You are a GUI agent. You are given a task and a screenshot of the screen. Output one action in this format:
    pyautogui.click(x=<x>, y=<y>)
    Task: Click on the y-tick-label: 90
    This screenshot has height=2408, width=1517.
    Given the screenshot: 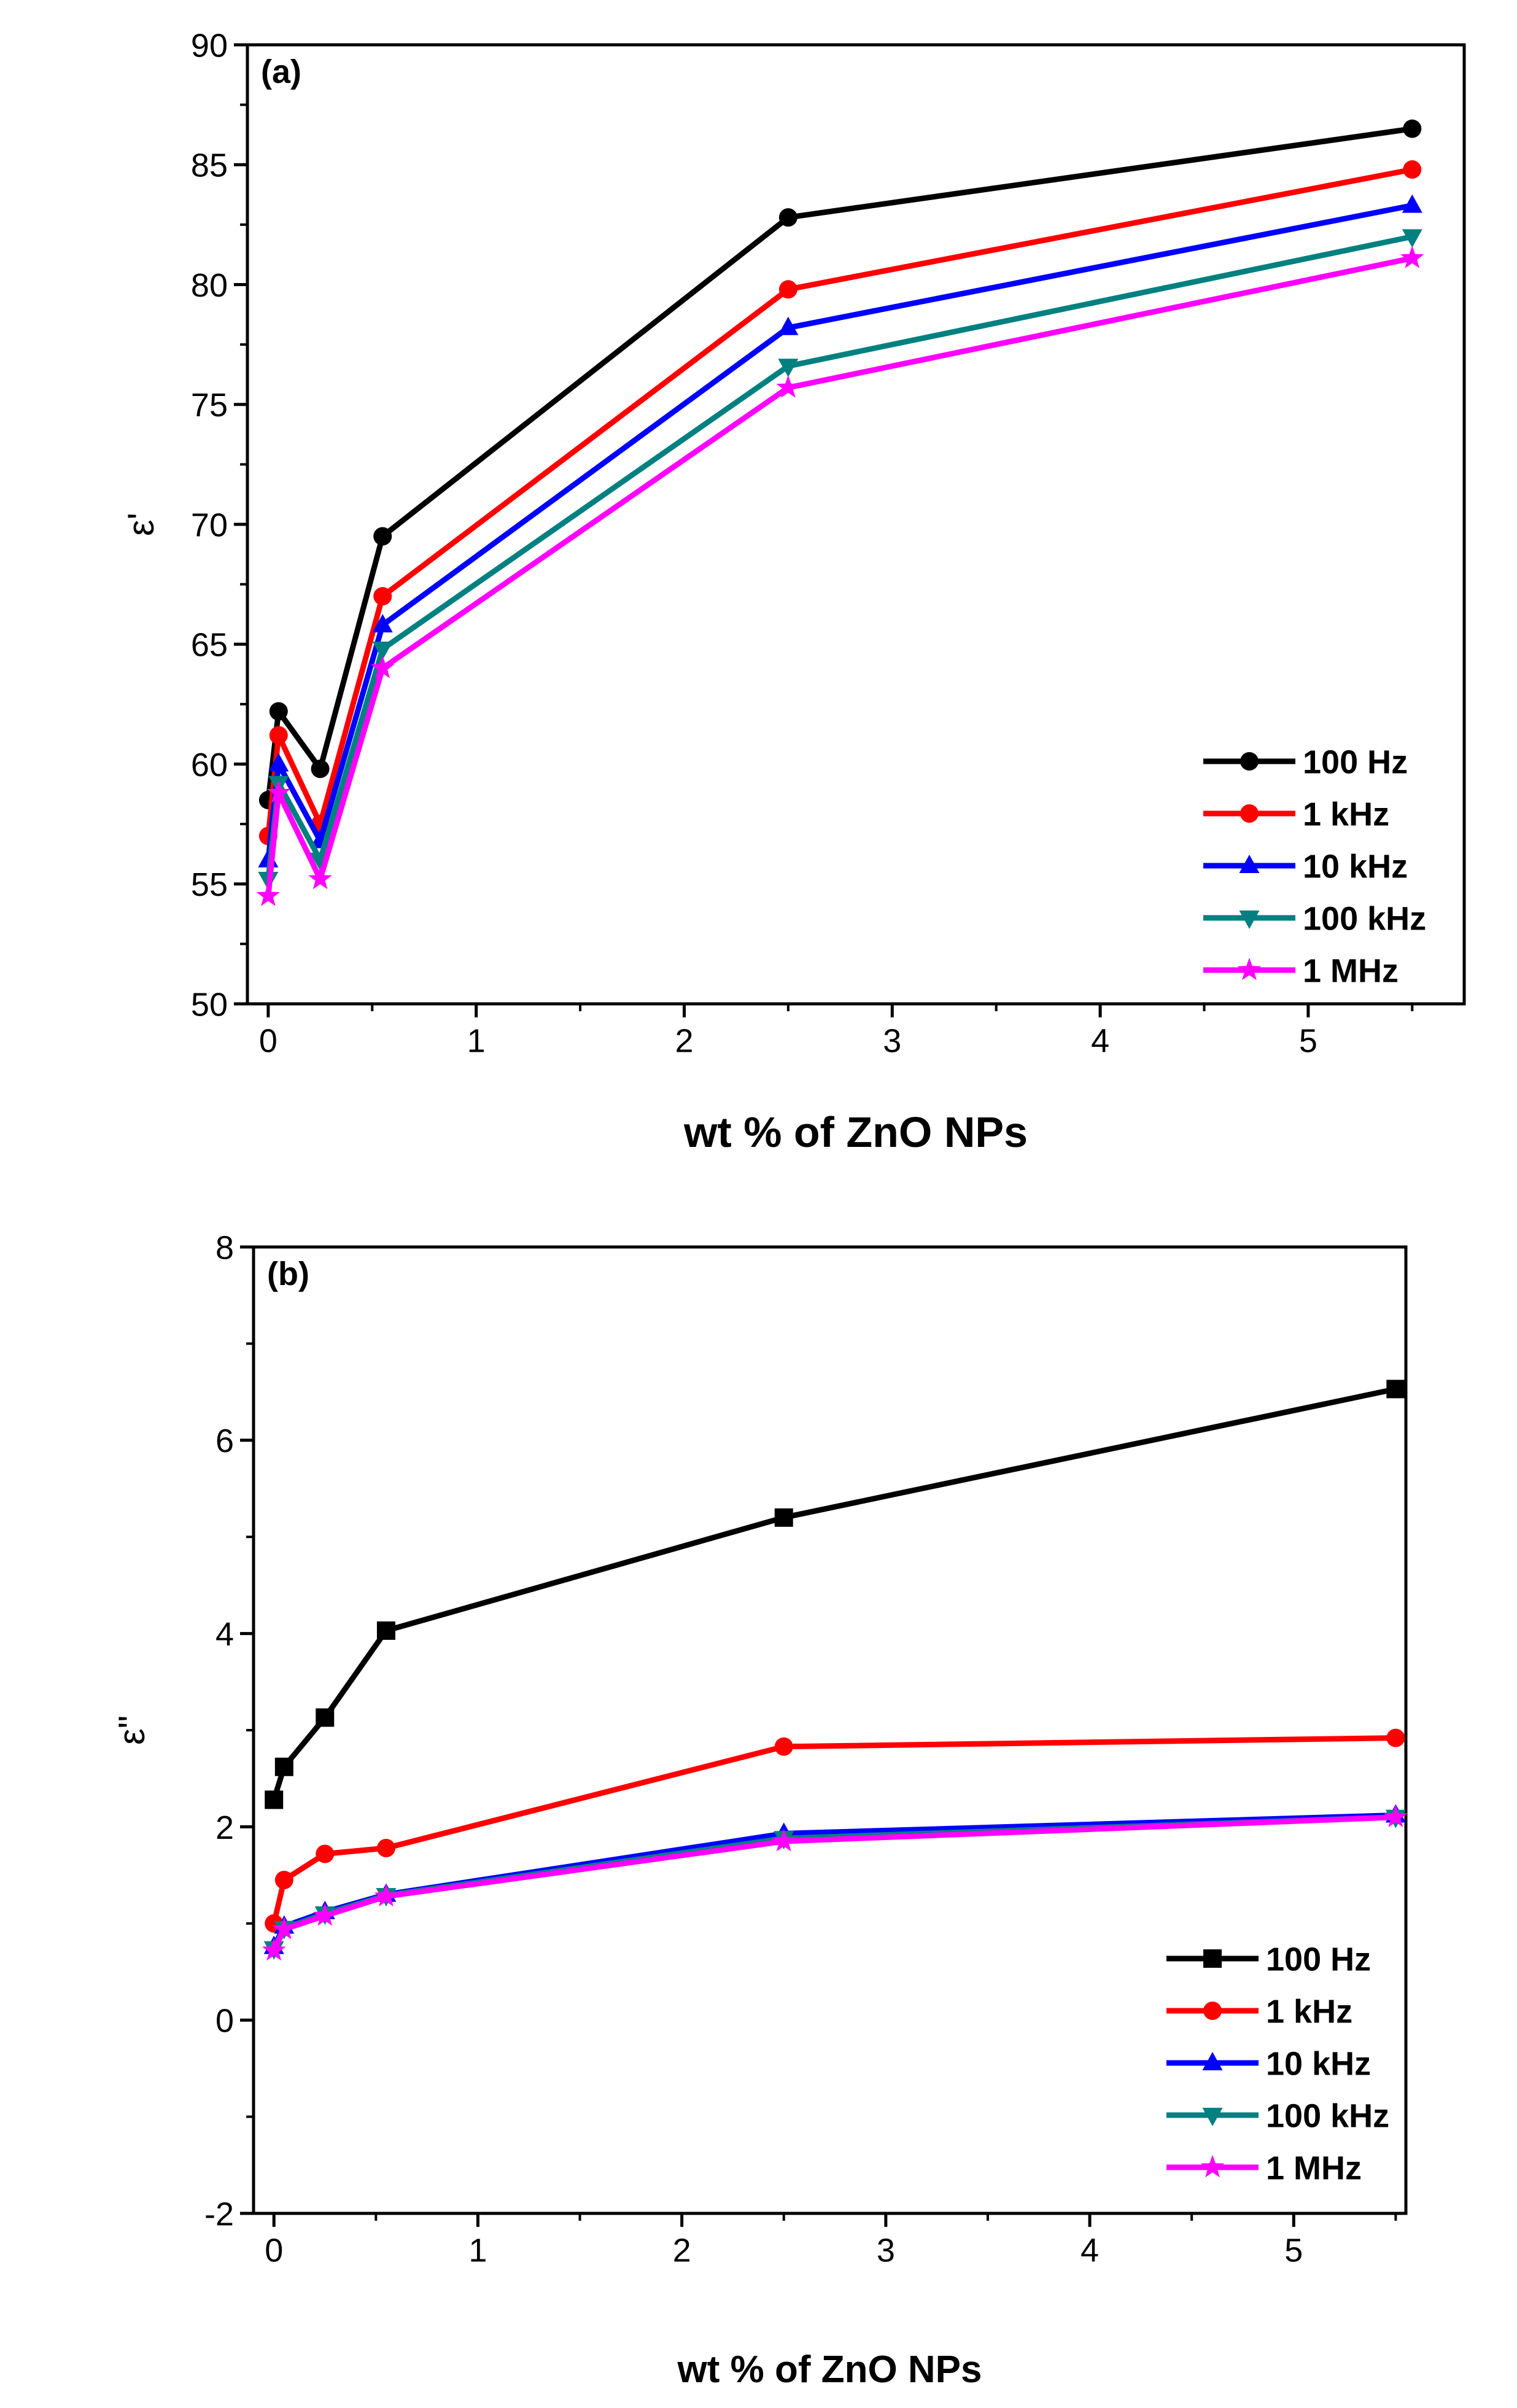 What is the action you would take?
    pyautogui.click(x=209, y=46)
    